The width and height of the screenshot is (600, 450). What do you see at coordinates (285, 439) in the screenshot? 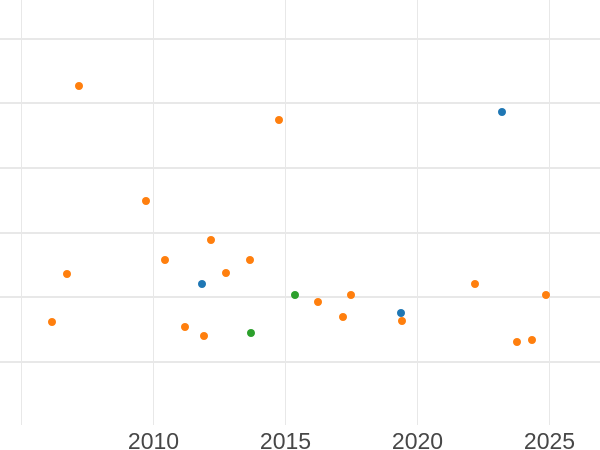
I see `x-tick-label-2015: 2015` at bounding box center [285, 439].